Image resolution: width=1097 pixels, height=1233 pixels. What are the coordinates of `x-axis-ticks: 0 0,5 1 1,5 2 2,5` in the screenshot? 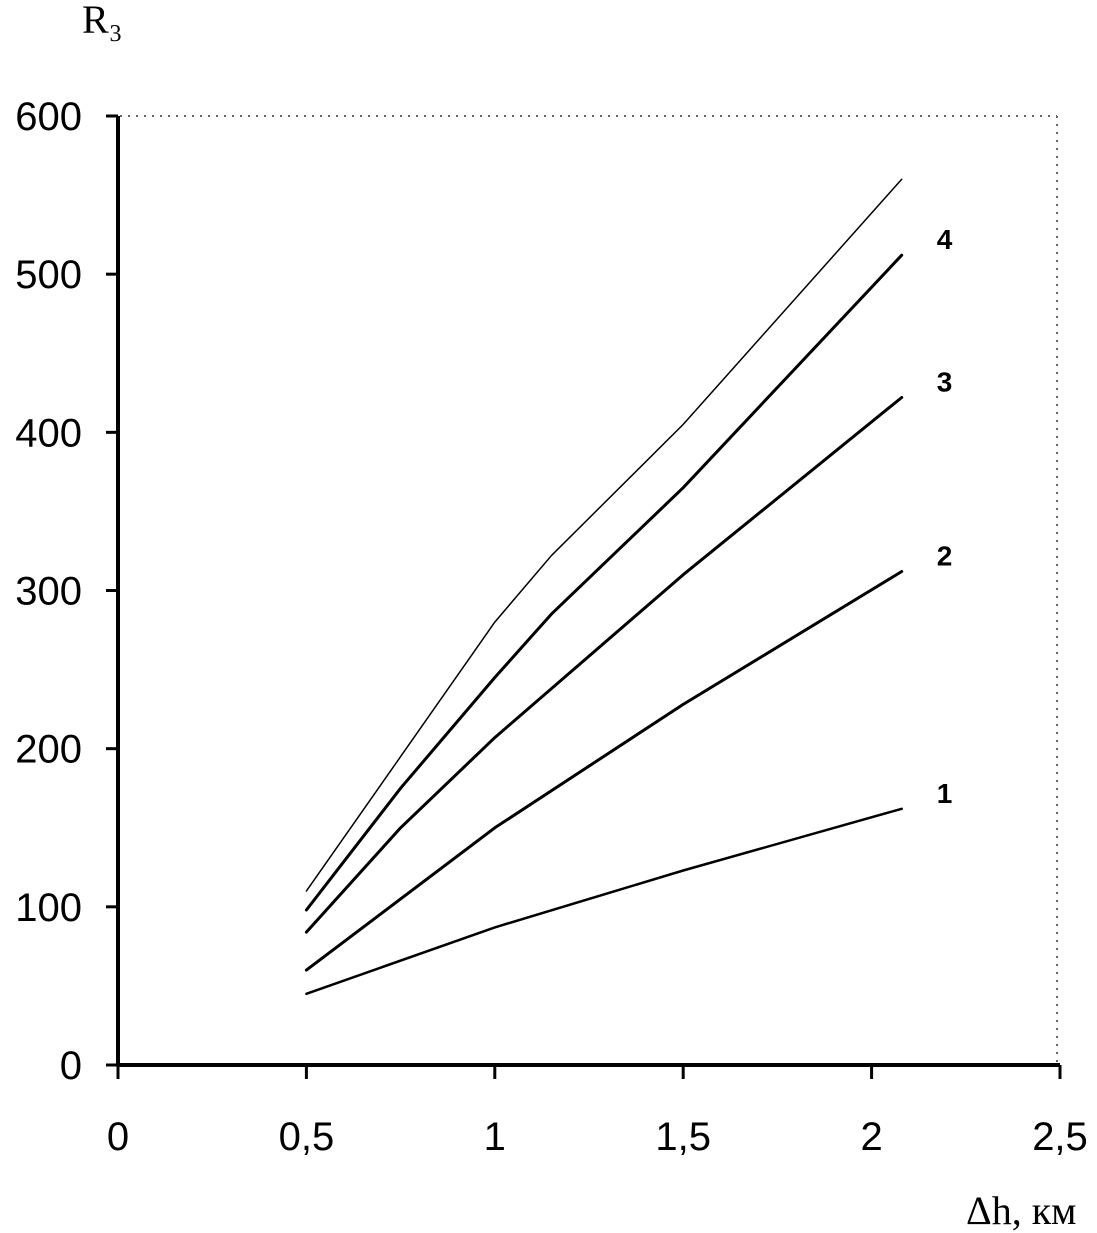 It's located at (597, 1112).